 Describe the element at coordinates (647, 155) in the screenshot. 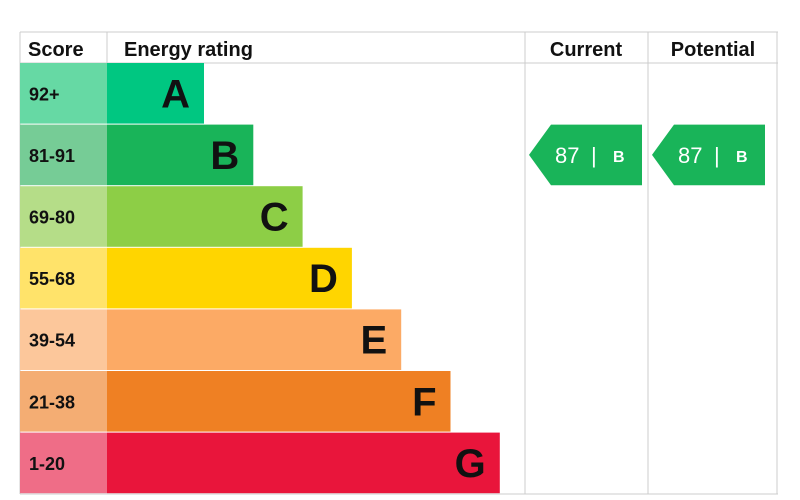

I see `rating-indicators: 87 | B 87 | B` at that location.